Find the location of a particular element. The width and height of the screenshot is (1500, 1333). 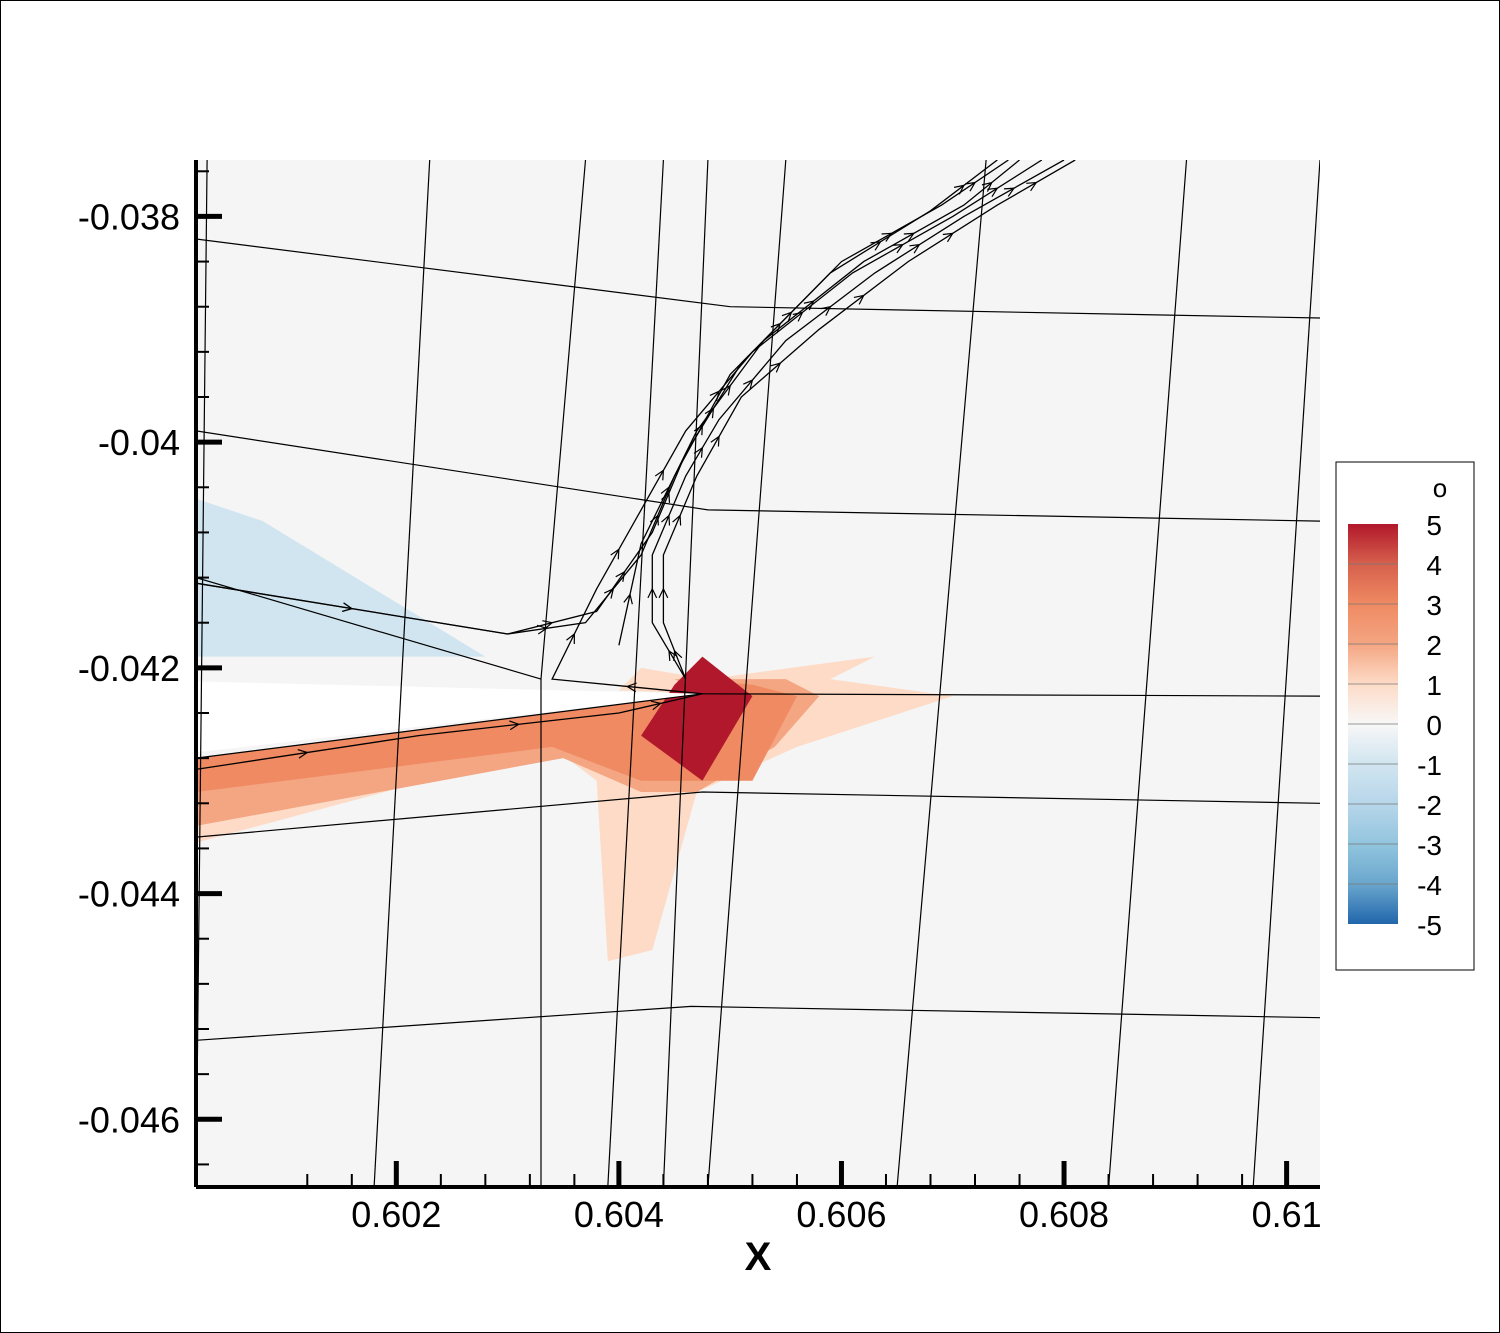

legend-label: -4 is located at coordinates (1429, 885).